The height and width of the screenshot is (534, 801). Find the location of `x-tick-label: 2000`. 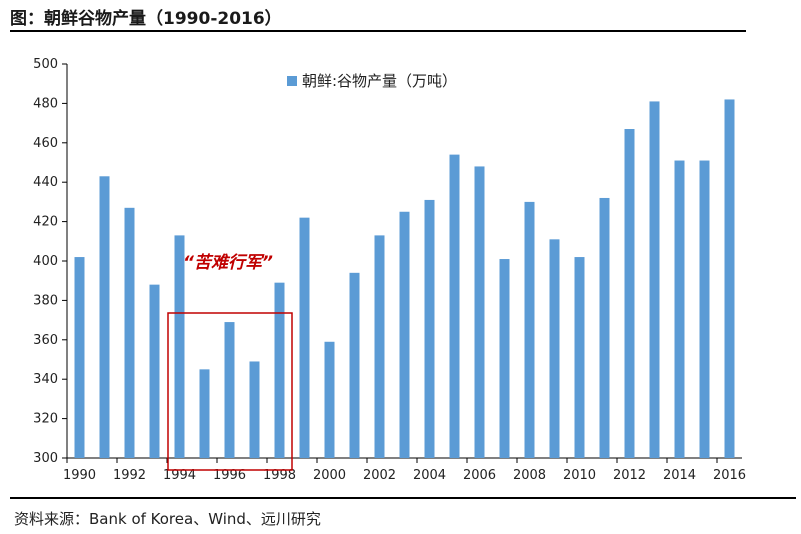

x-tick-label: 2000 is located at coordinates (329, 475).